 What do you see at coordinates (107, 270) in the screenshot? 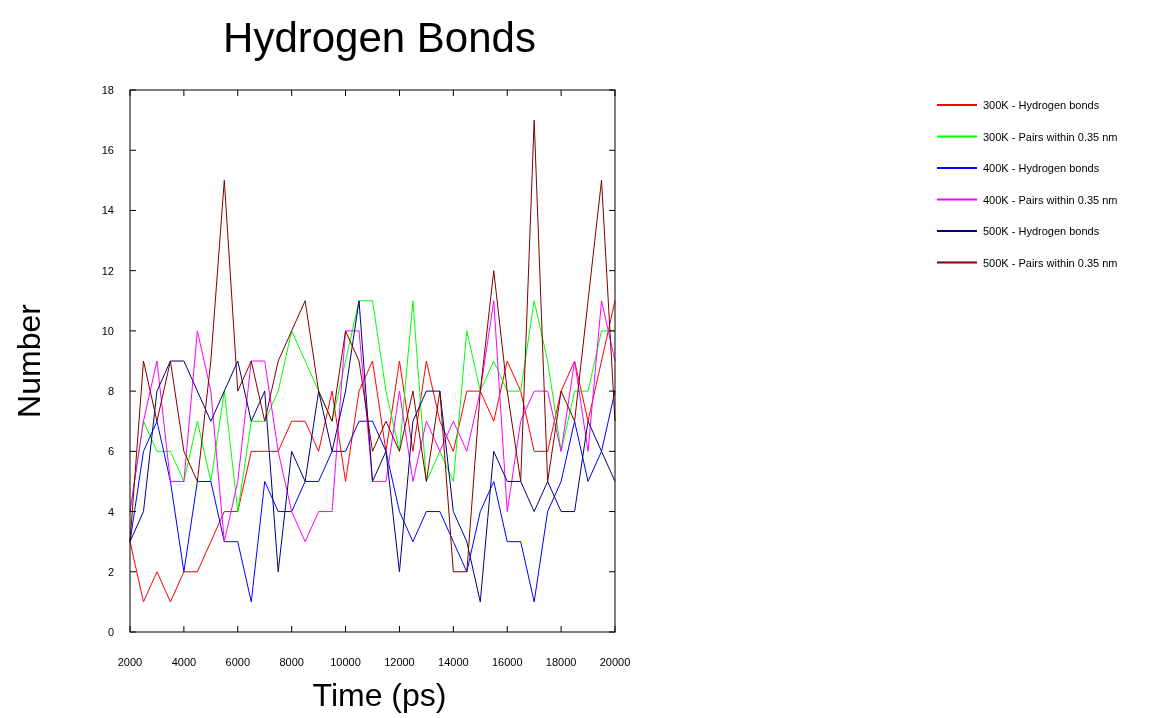
I see `y-tick-label: 12` at bounding box center [107, 270].